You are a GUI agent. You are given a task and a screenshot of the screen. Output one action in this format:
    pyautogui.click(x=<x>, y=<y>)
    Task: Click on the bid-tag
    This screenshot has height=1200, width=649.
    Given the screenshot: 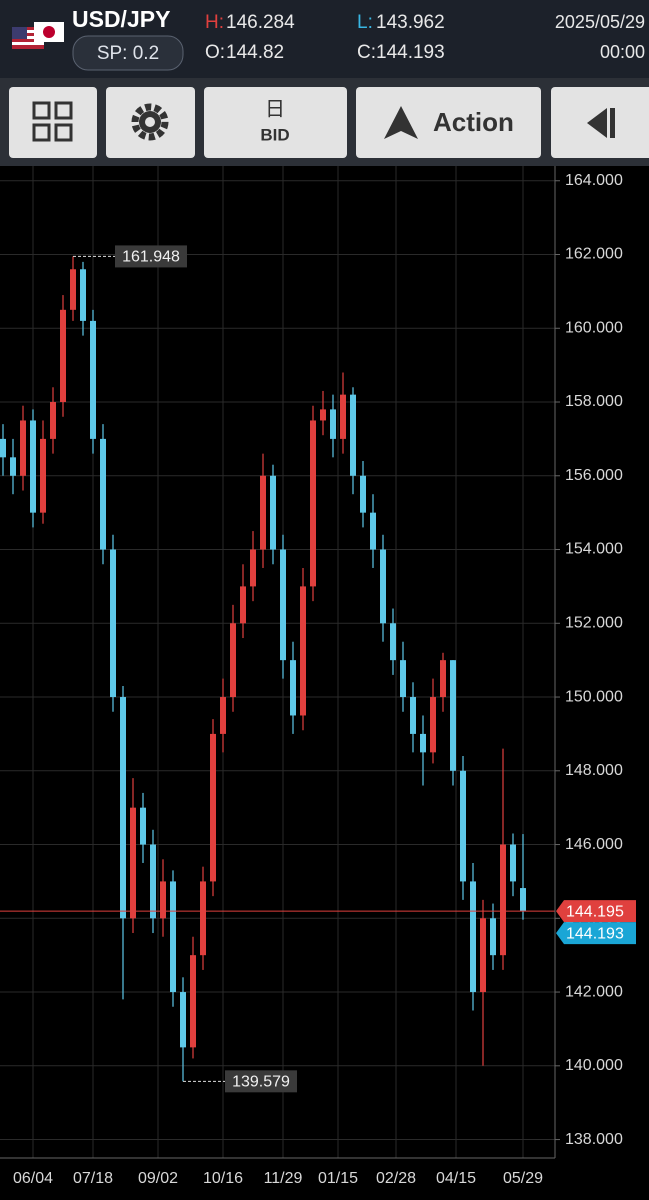 What is the action you would take?
    pyautogui.click(x=596, y=933)
    